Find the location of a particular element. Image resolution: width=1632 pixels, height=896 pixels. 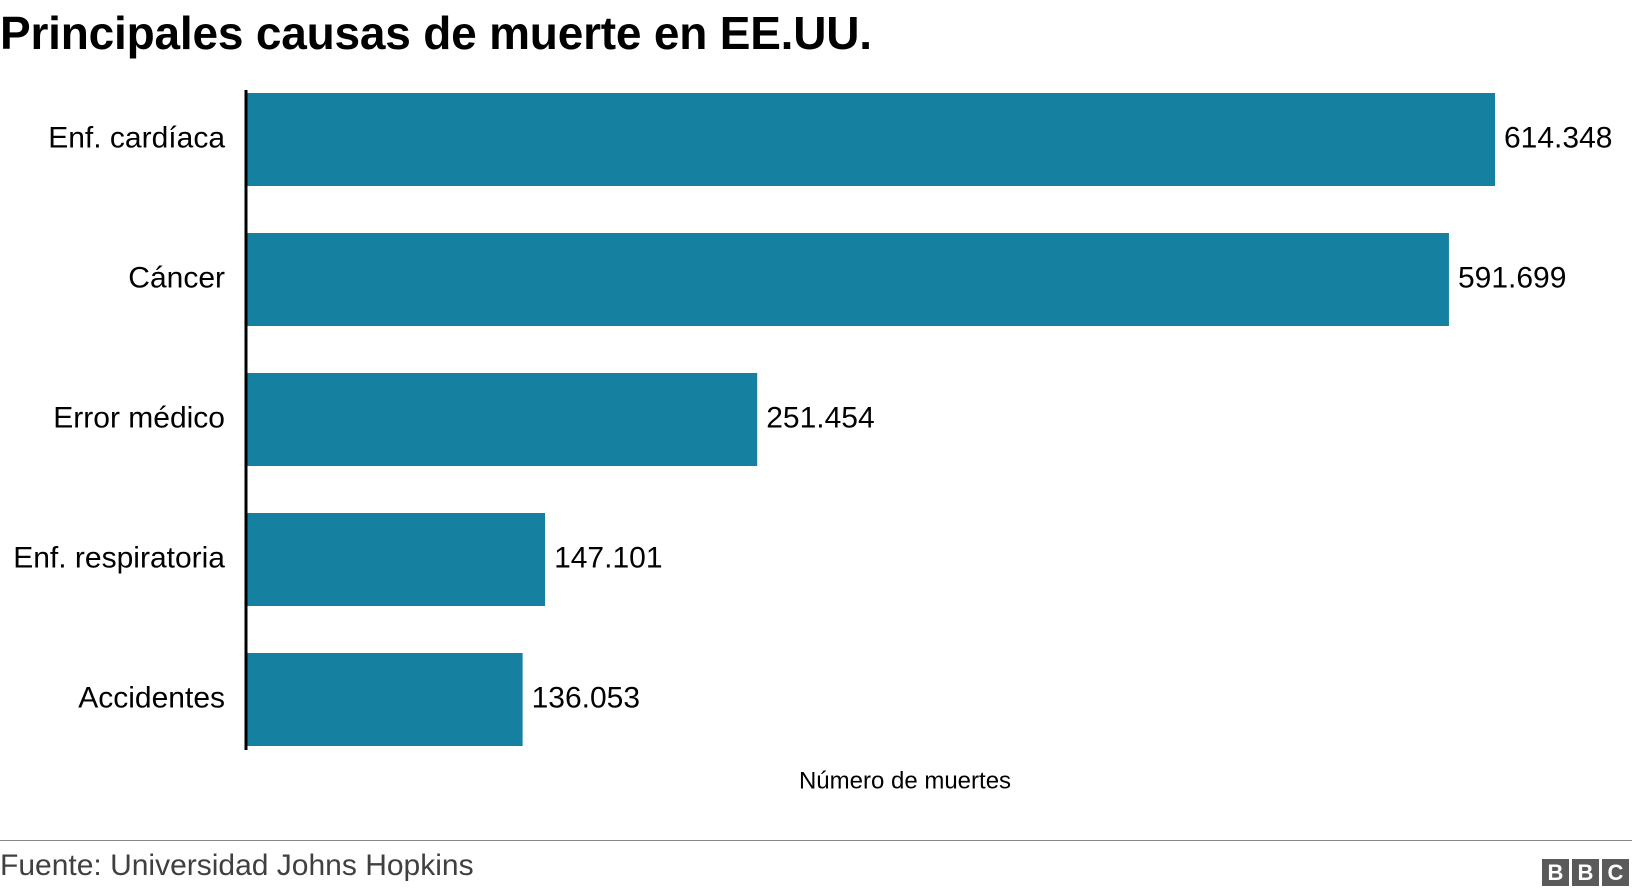

logo-block-c: C is located at coordinates (1615, 872).